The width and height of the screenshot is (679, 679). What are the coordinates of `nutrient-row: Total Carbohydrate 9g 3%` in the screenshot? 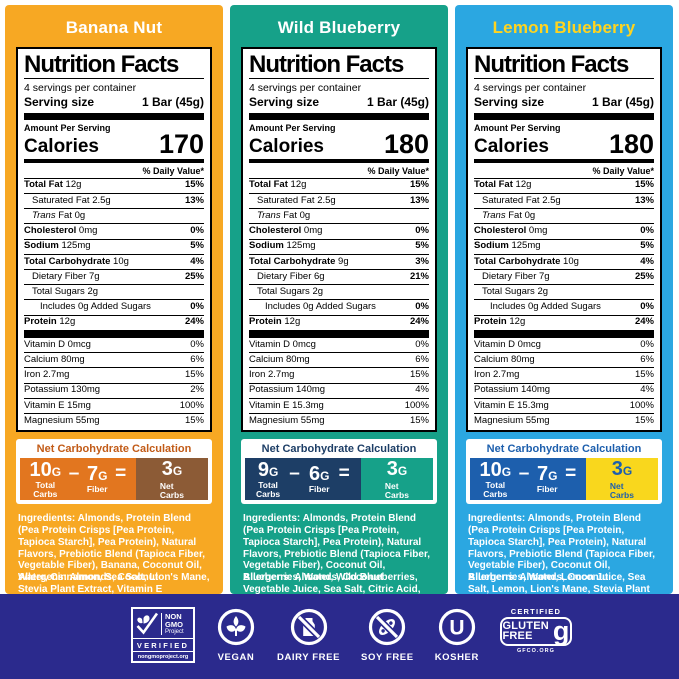 It's located at (339, 261).